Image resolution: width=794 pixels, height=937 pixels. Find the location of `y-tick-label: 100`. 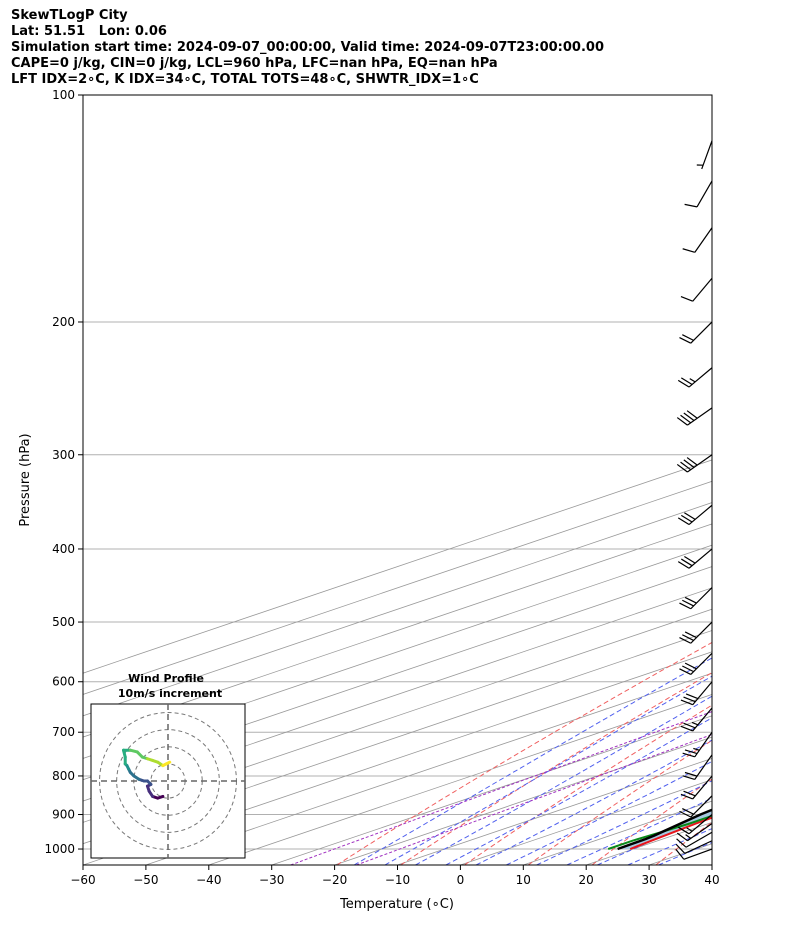

y-tick-label: 100 is located at coordinates (63, 95).